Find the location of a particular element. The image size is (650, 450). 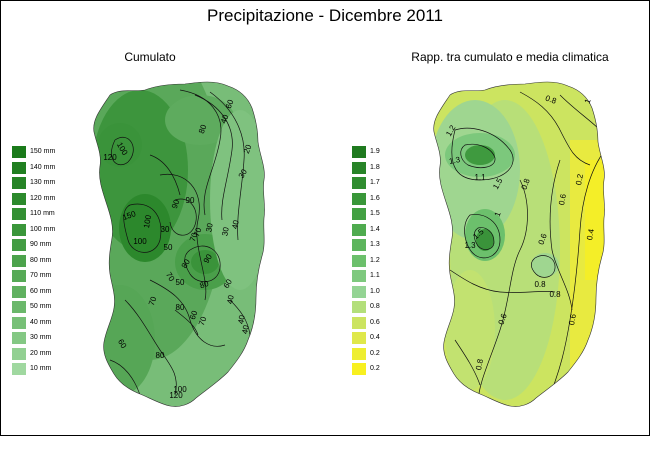

left-map-legend-item: 150 mm is located at coordinates (72, 152).